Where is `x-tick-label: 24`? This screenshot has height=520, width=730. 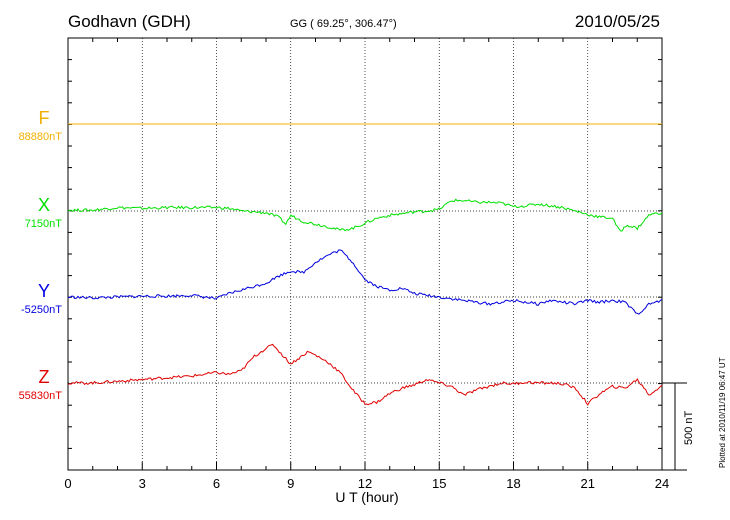
x-tick-label: 24 is located at coordinates (662, 483).